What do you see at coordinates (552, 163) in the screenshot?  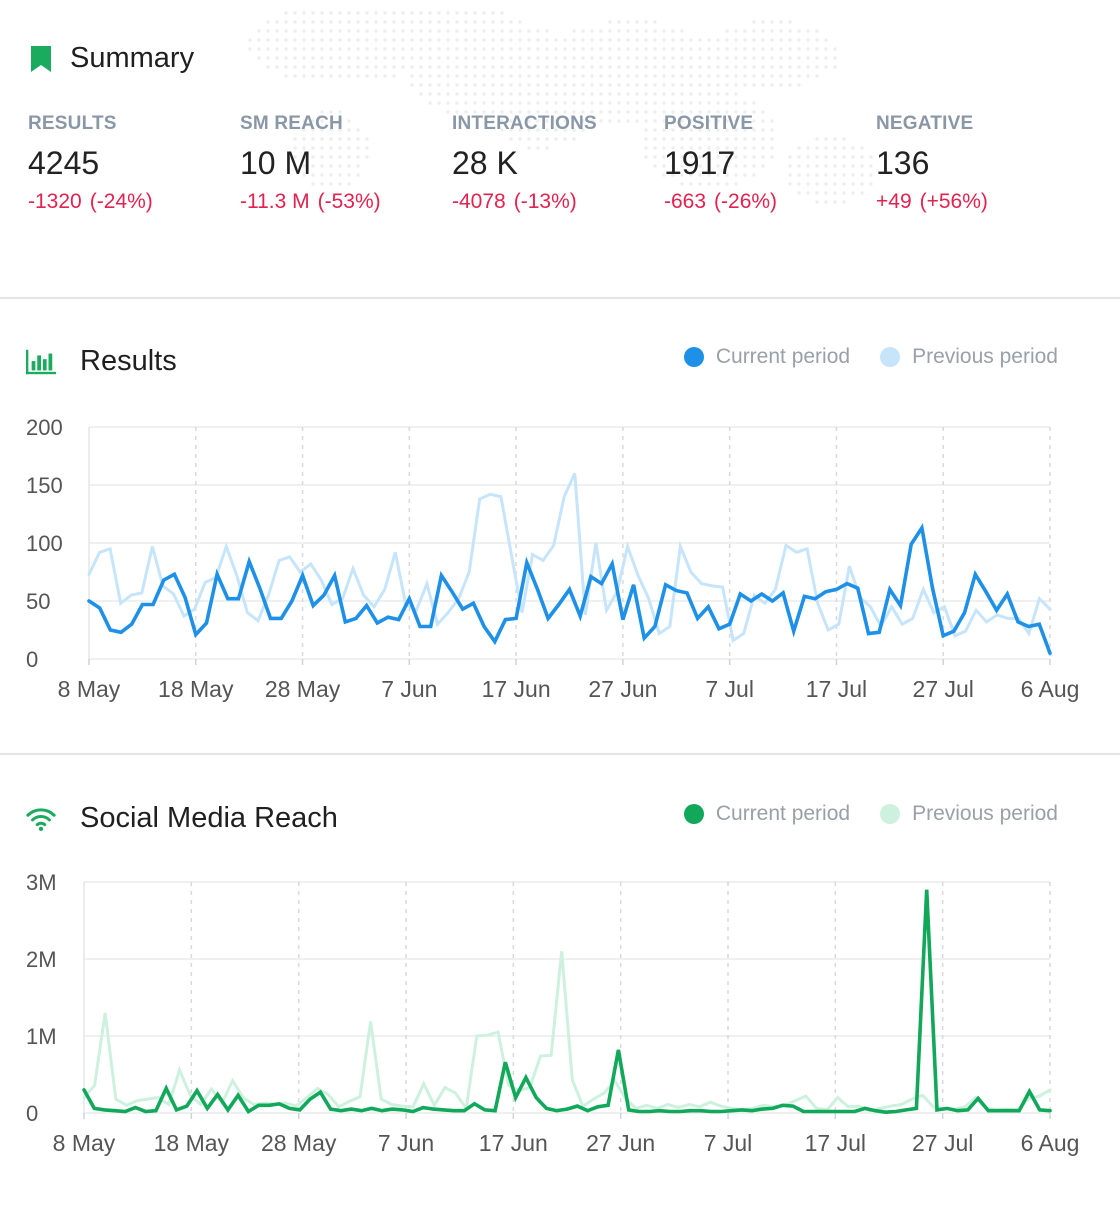 I see `metric-interactions: INTERACTIONS 28 K -4078 (-13%)` at bounding box center [552, 163].